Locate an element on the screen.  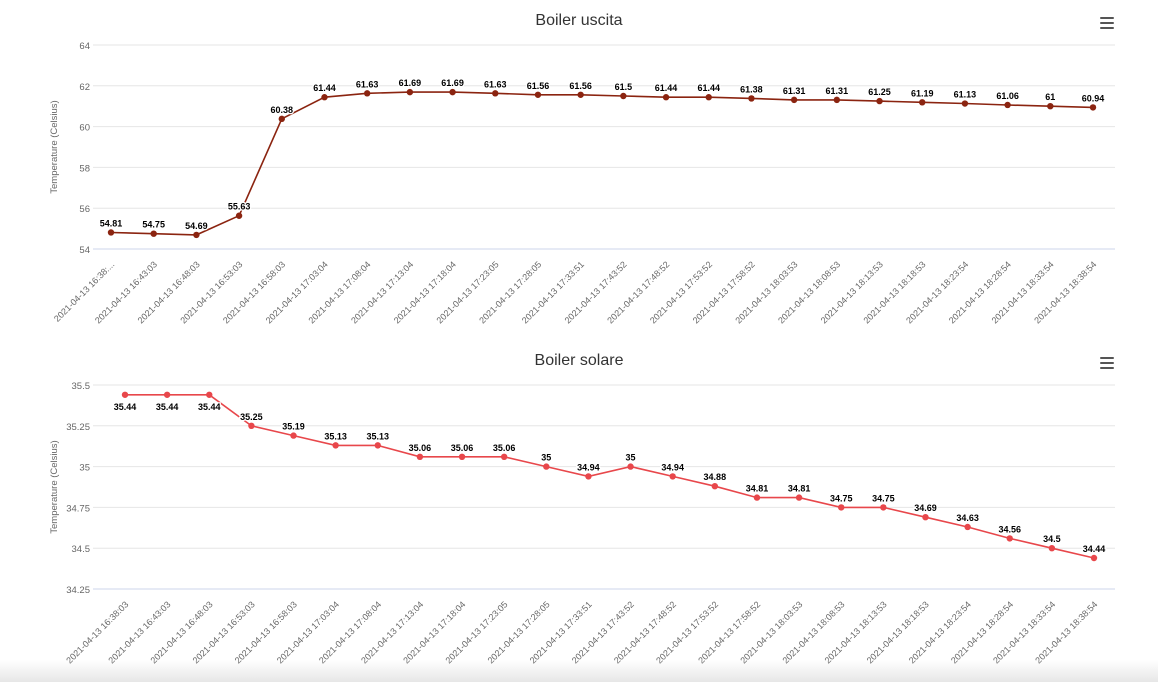
y-tick-label: 35.5 is located at coordinates (81, 386).